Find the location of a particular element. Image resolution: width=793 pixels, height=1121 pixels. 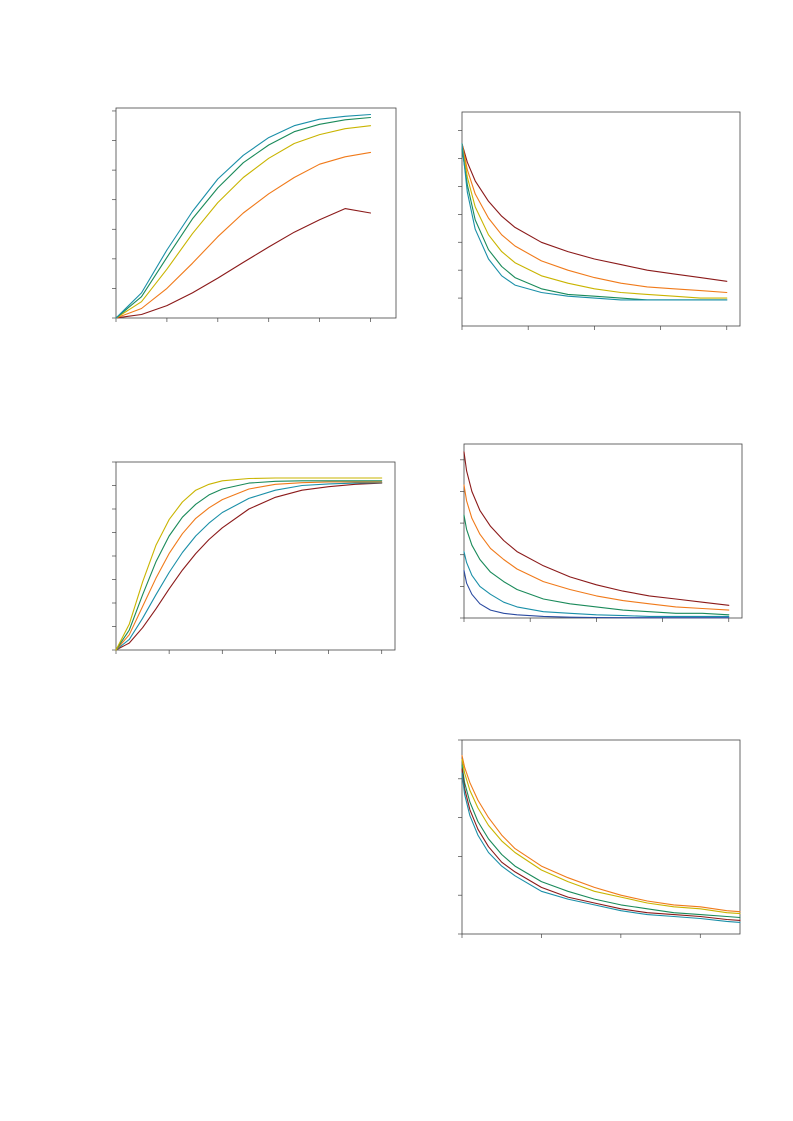

chart-middle-left is located at coordinates (254, 557).